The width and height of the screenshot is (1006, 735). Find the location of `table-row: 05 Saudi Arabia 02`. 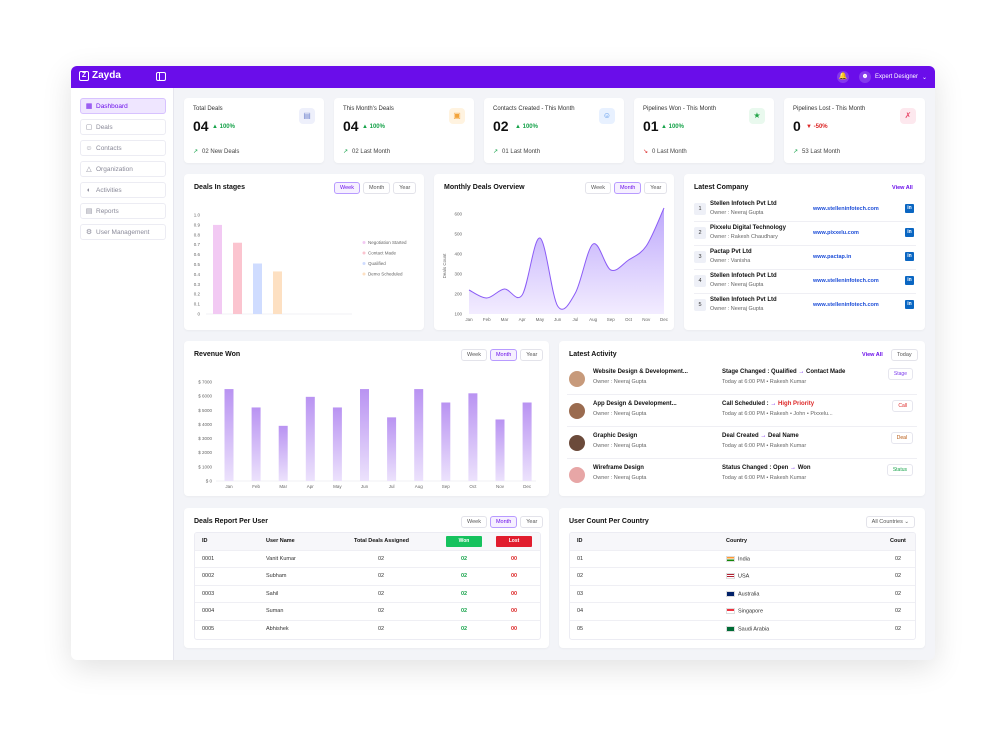

table-row: 05 Saudi Arabia 02 is located at coordinates (742, 630).